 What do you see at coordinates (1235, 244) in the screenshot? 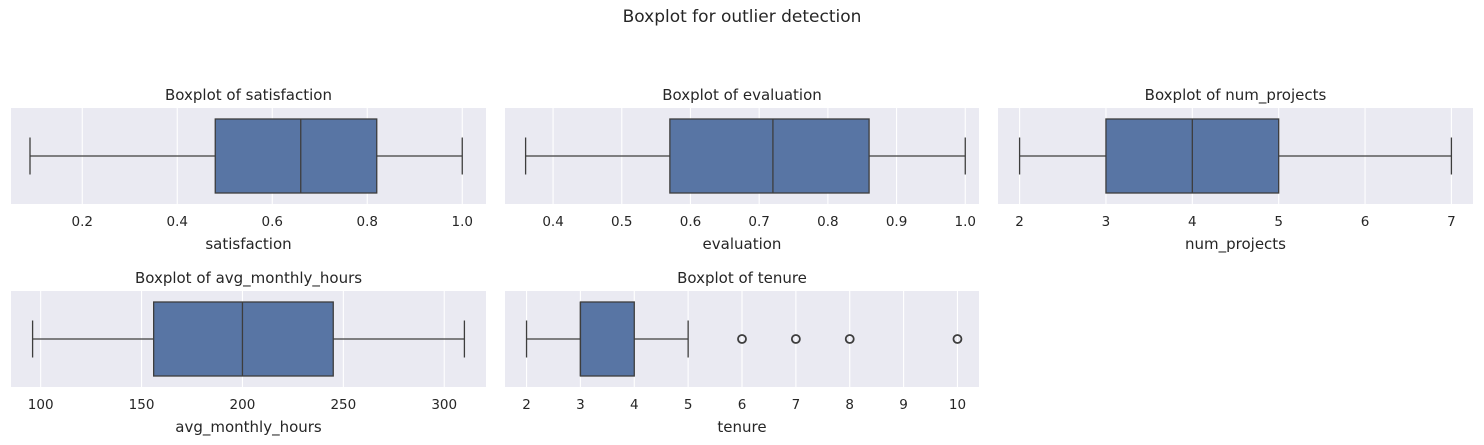
I see `x-axis-label: num_projects` at bounding box center [1235, 244].